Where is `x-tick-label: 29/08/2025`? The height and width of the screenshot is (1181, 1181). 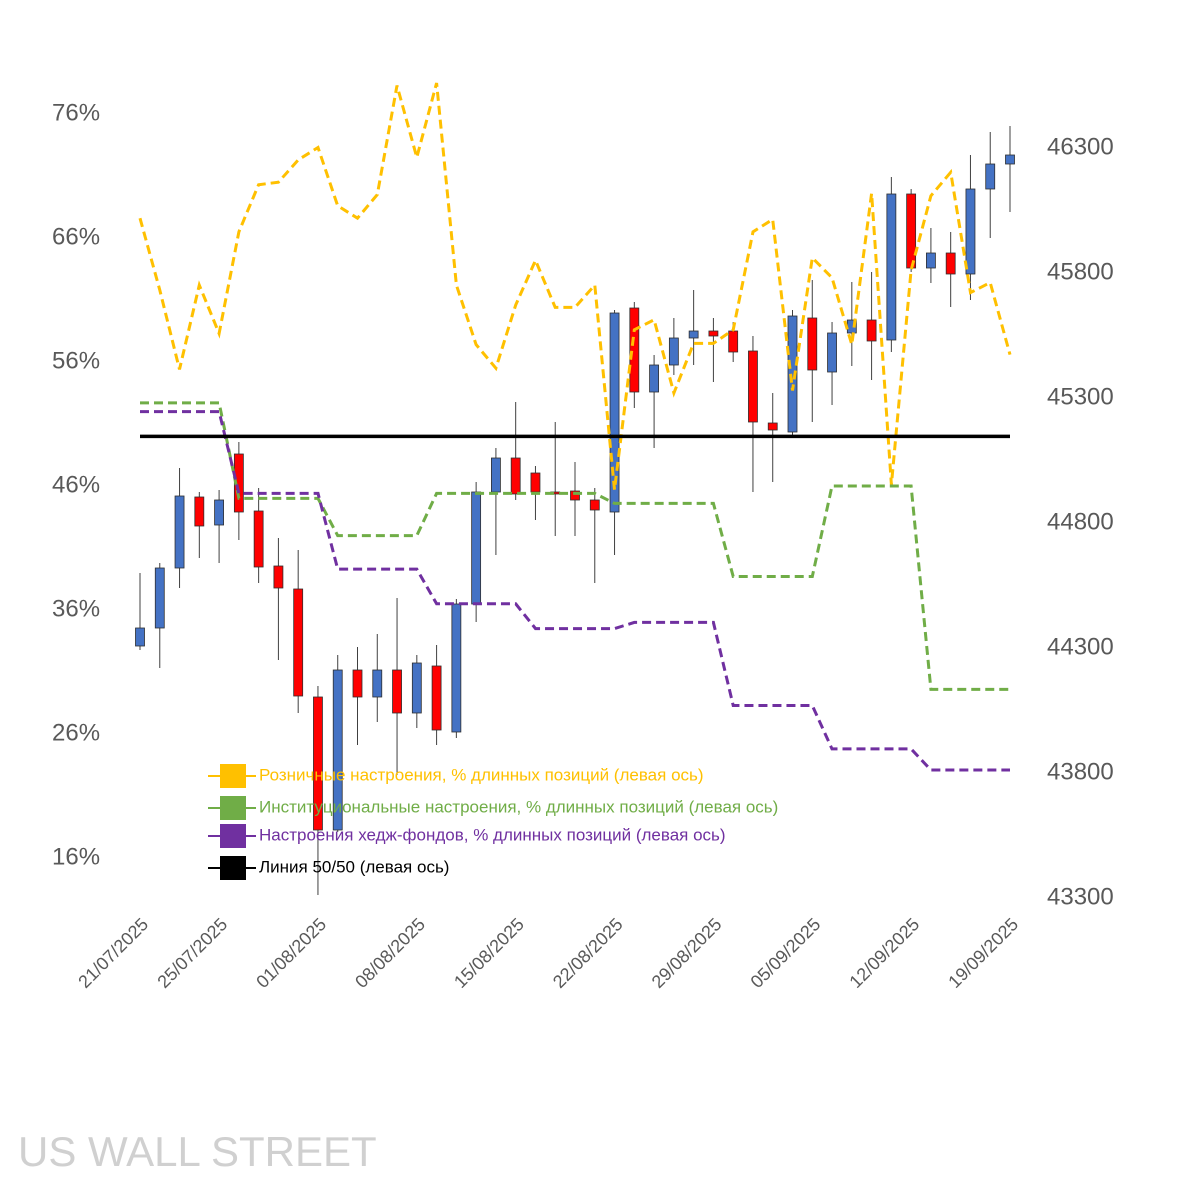 x-tick-label: 29/08/2025 is located at coordinates (687, 953).